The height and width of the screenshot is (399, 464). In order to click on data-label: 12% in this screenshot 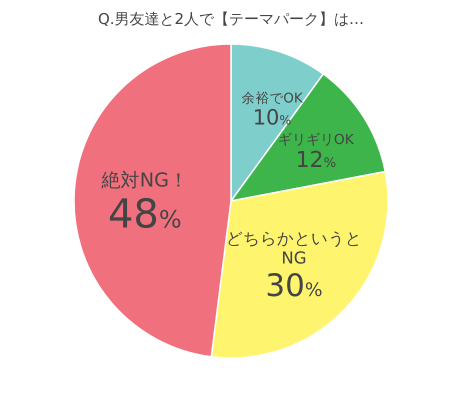, I will do `click(316, 160)`.